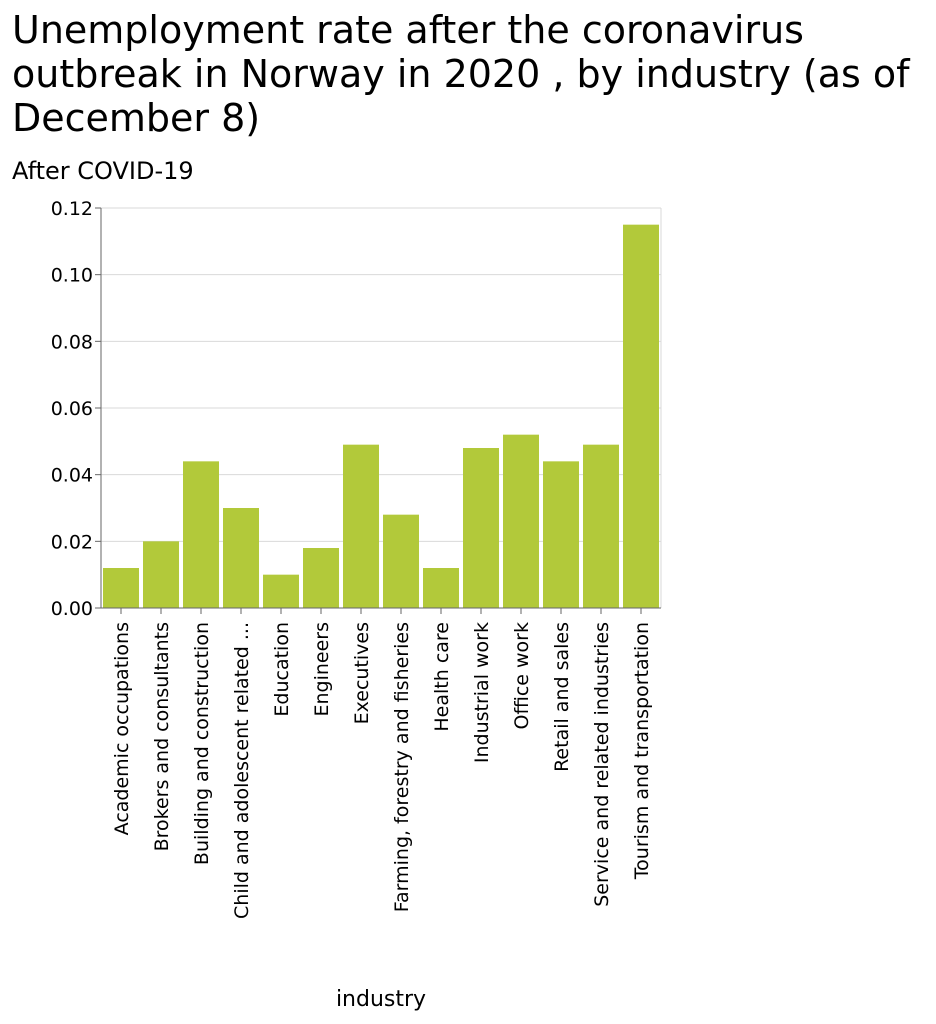 This screenshot has width=936, height=1024. What do you see at coordinates (381, 999) in the screenshot?
I see `x-axis-title: industry` at bounding box center [381, 999].